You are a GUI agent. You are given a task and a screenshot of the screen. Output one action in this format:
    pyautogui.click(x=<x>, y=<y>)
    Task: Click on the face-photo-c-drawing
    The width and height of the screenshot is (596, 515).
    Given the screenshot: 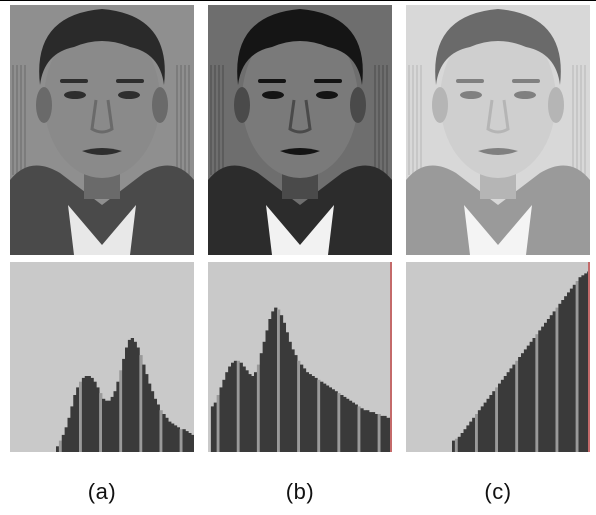 What is the action you would take?
    pyautogui.click(x=498, y=130)
    